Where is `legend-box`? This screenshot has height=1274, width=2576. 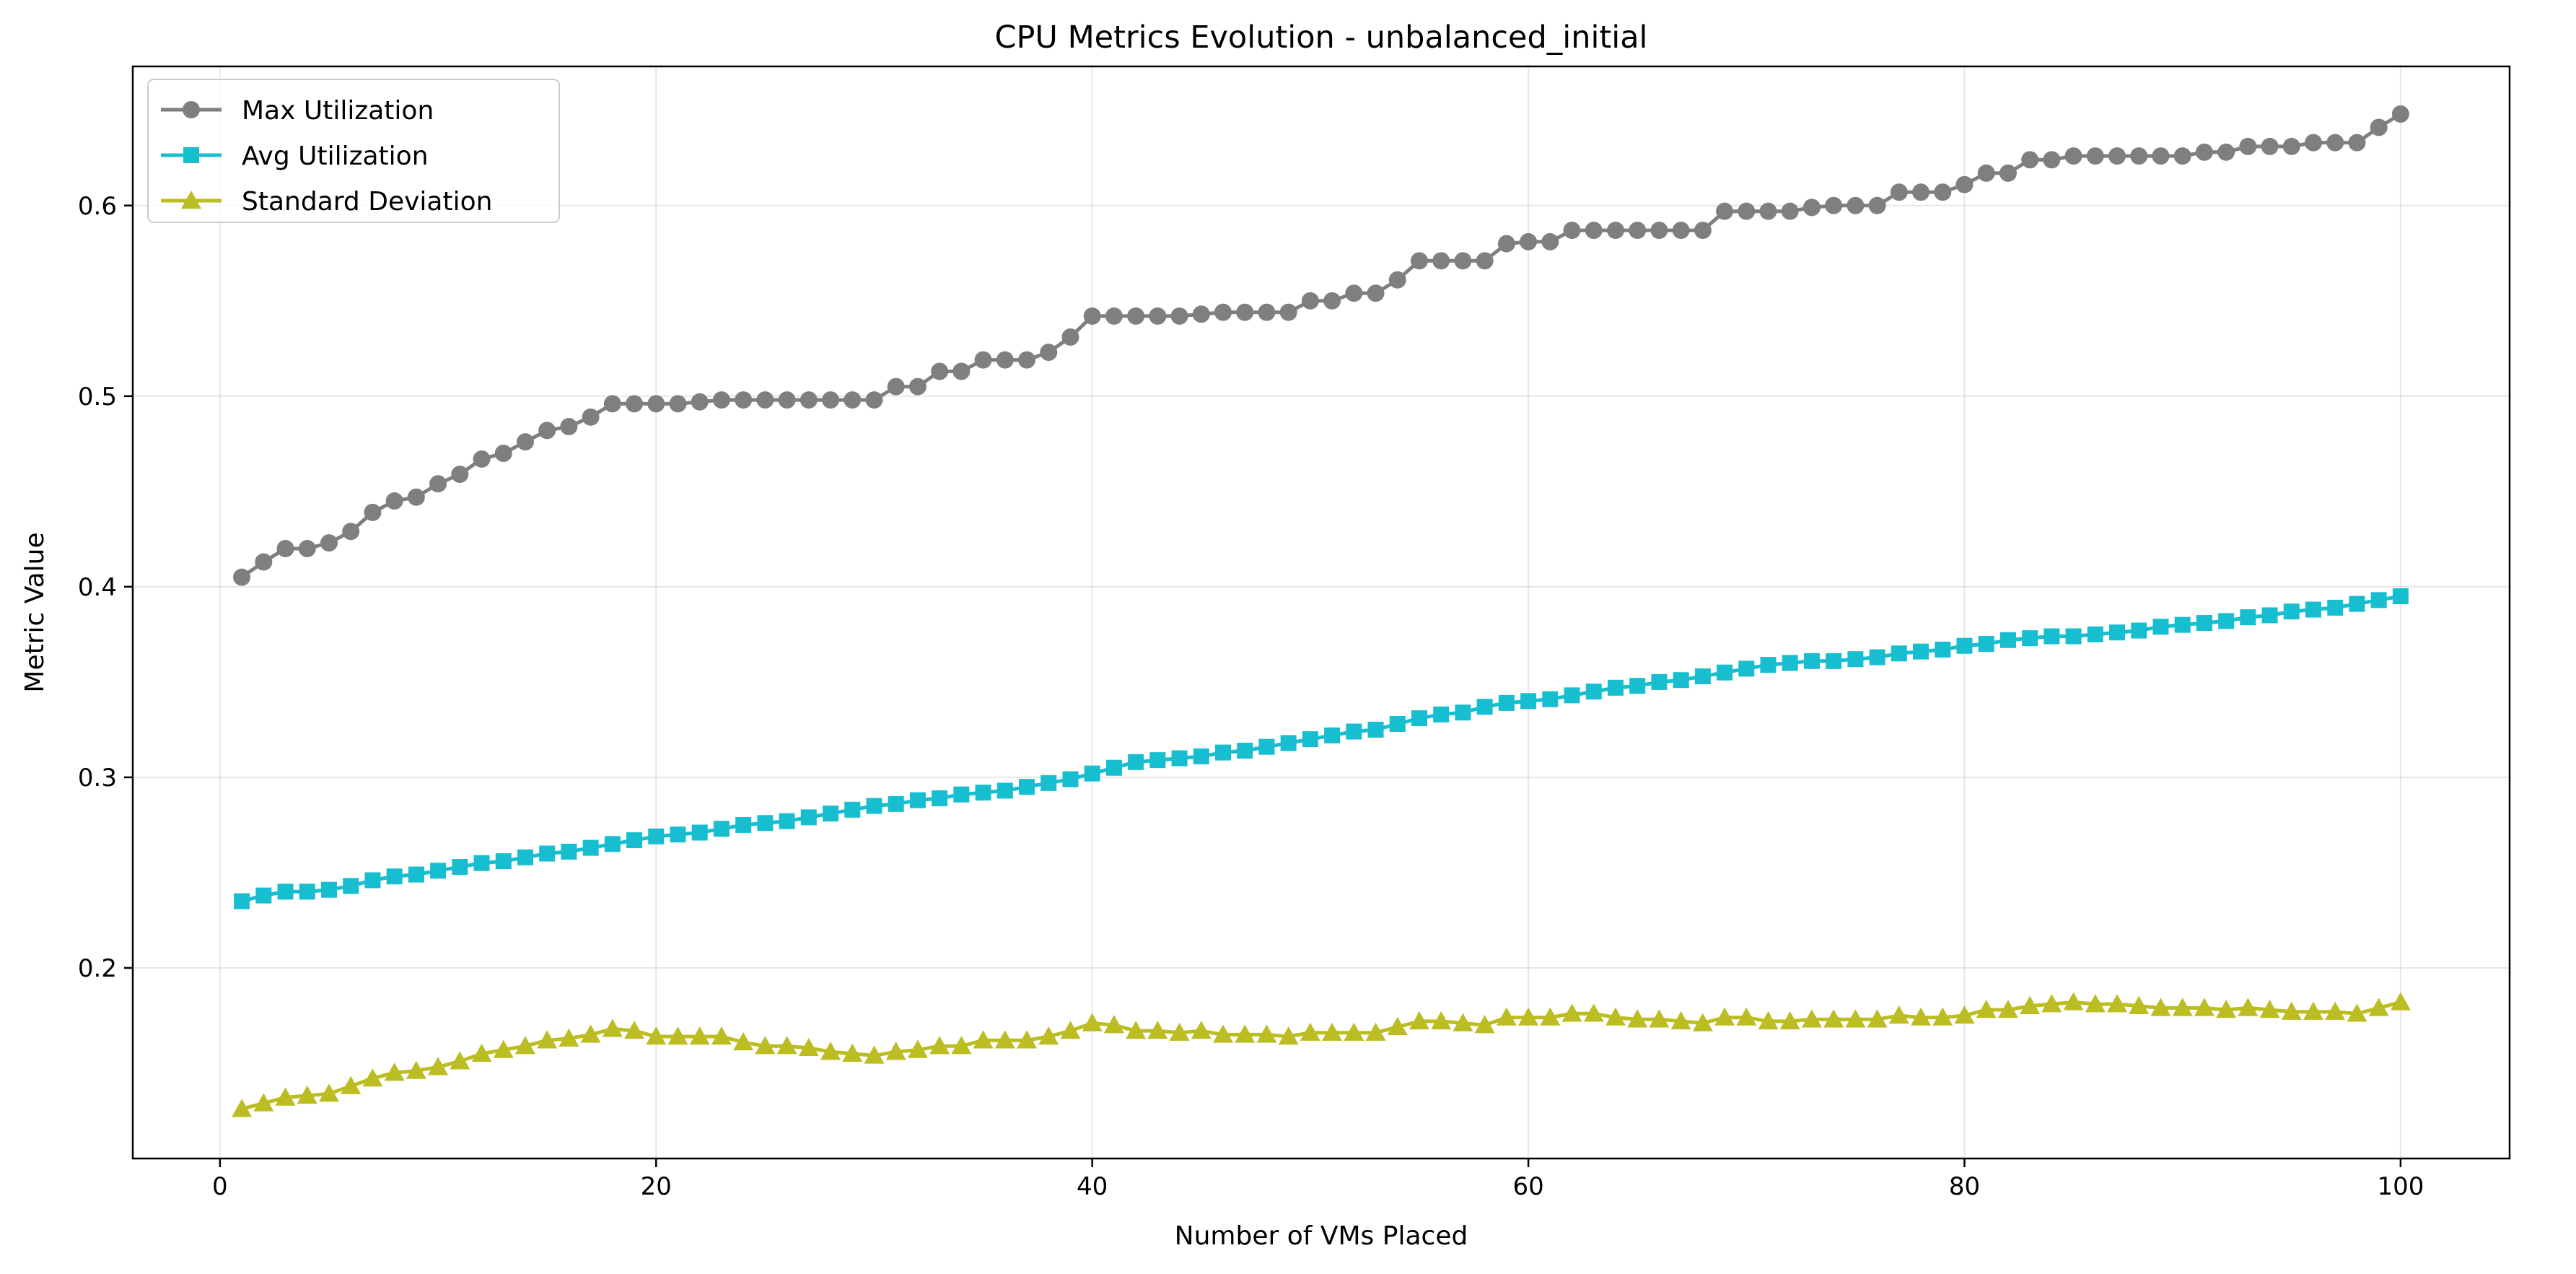
legend-box is located at coordinates (353, 151).